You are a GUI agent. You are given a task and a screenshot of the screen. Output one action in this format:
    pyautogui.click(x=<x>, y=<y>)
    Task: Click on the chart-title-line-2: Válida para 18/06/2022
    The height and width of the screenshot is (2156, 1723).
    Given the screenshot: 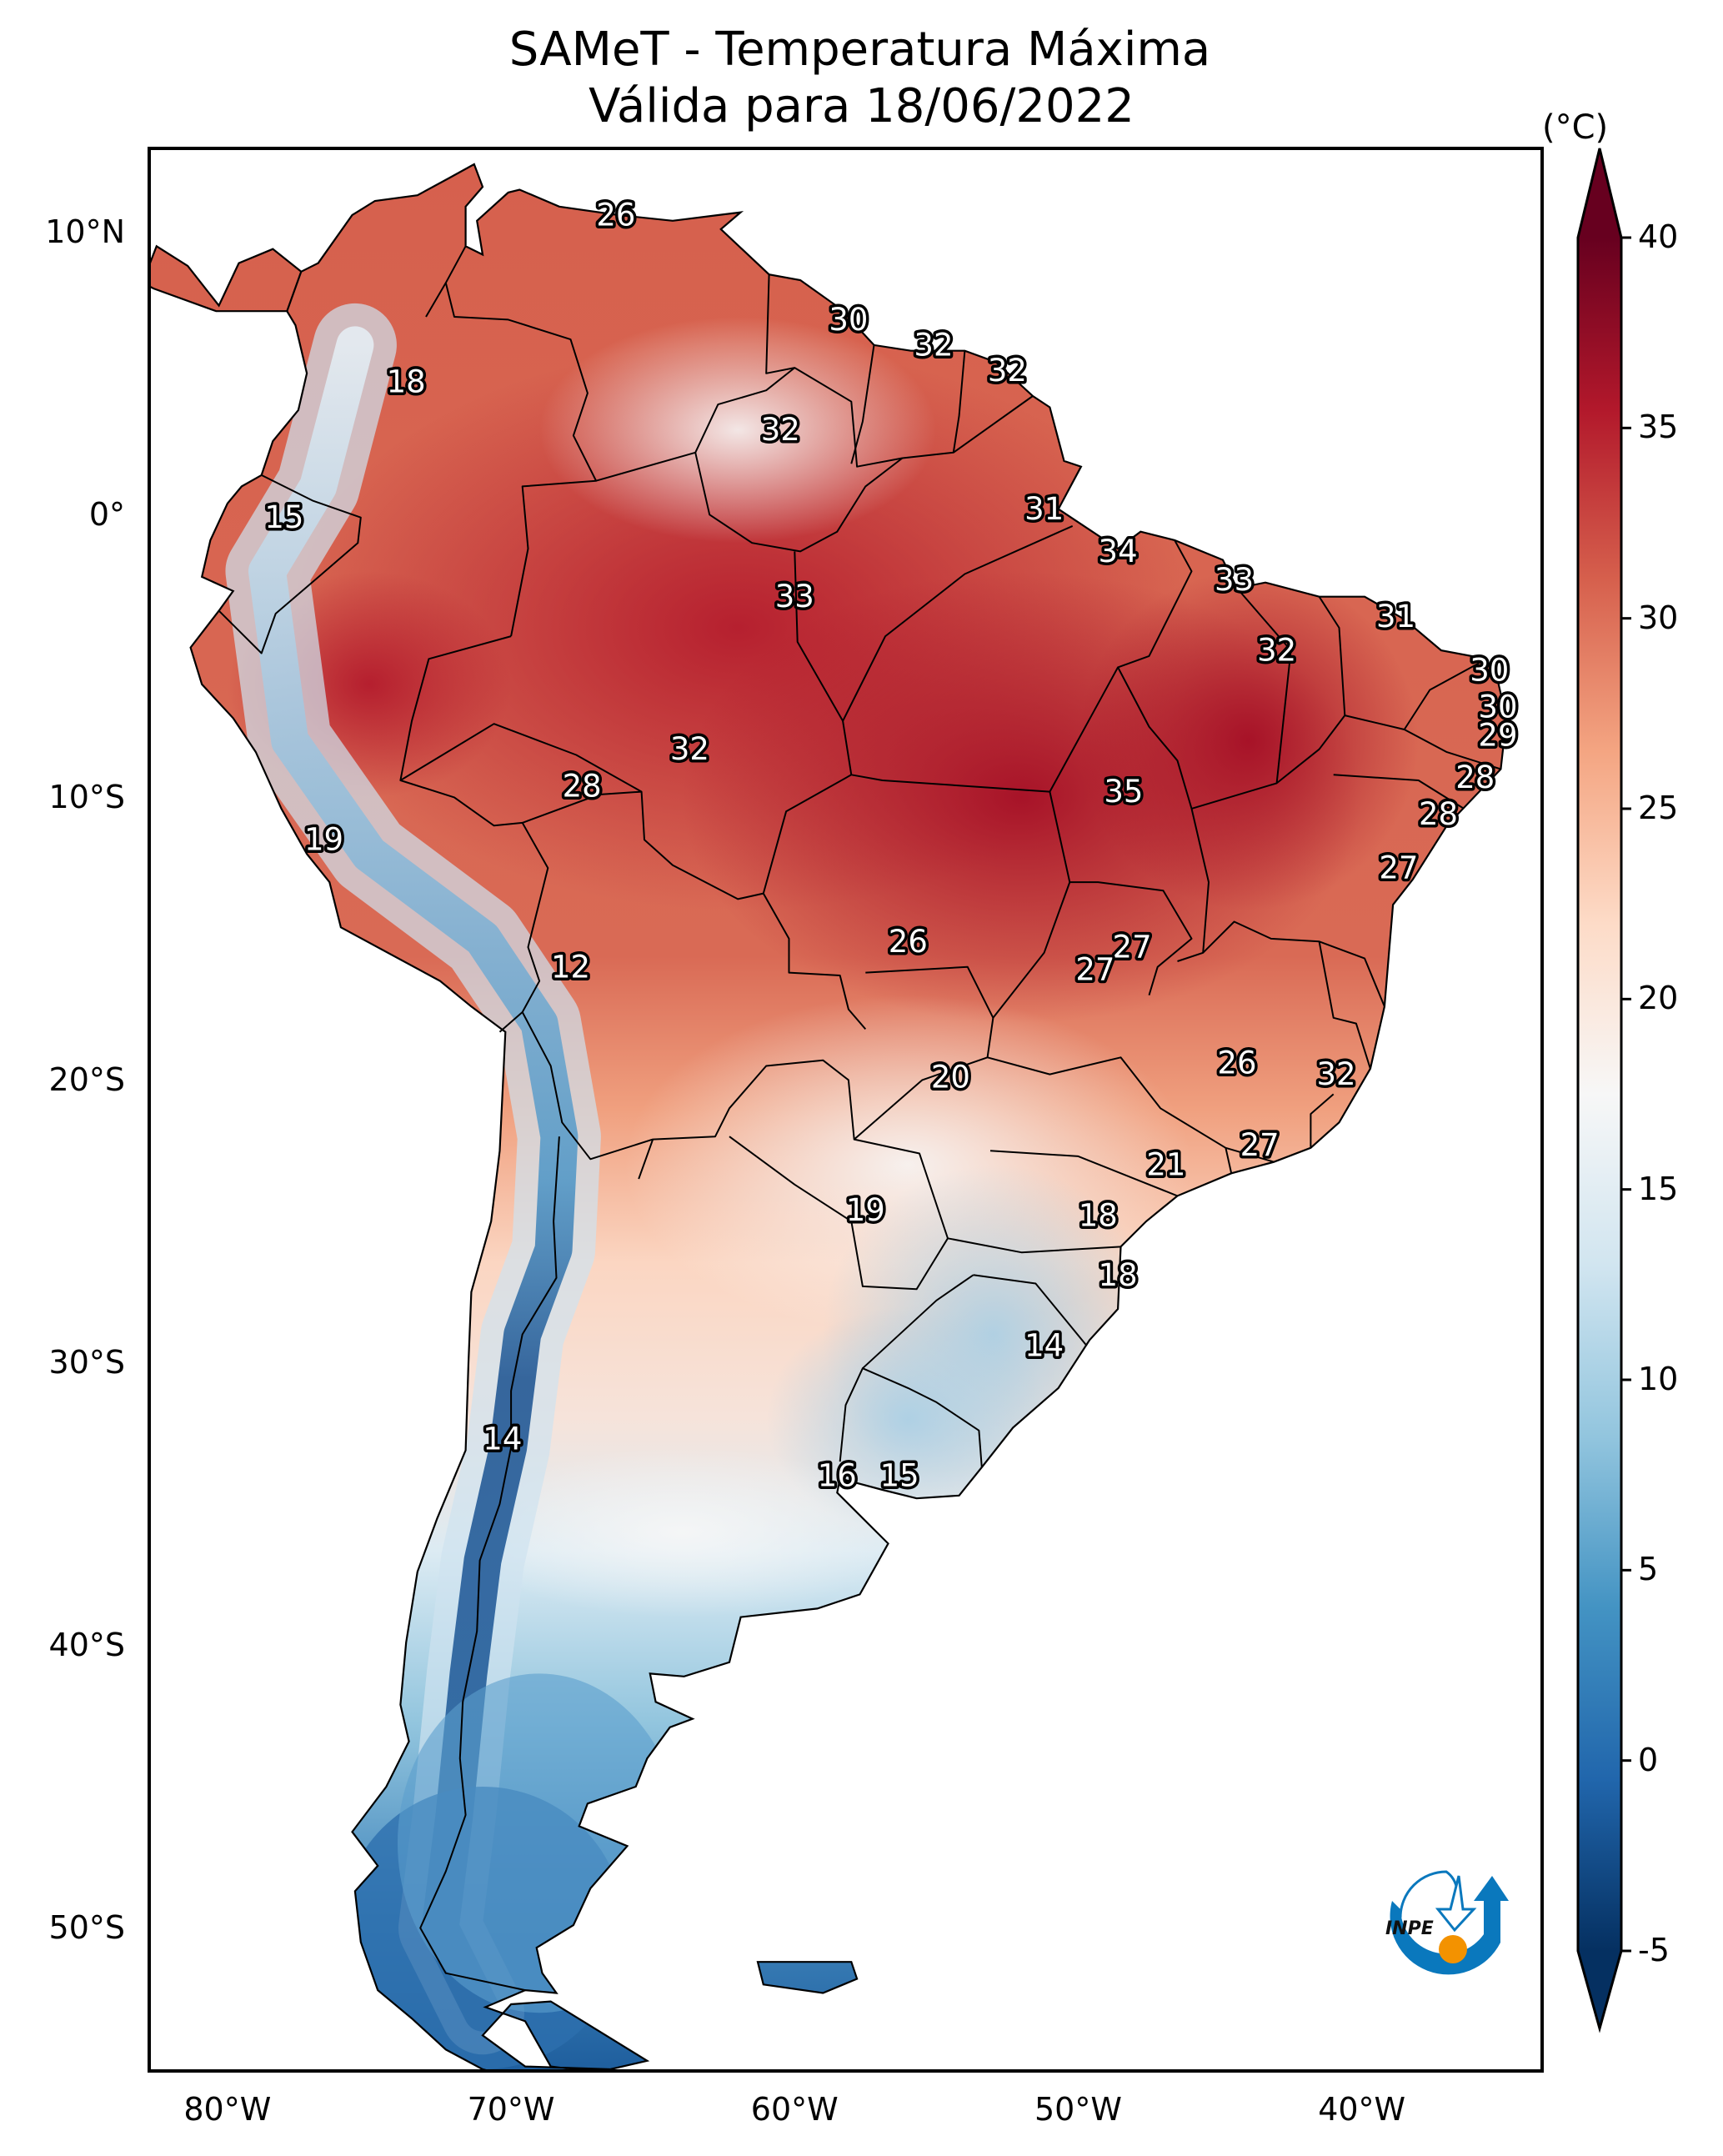 What is the action you would take?
    pyautogui.click(x=861, y=106)
    